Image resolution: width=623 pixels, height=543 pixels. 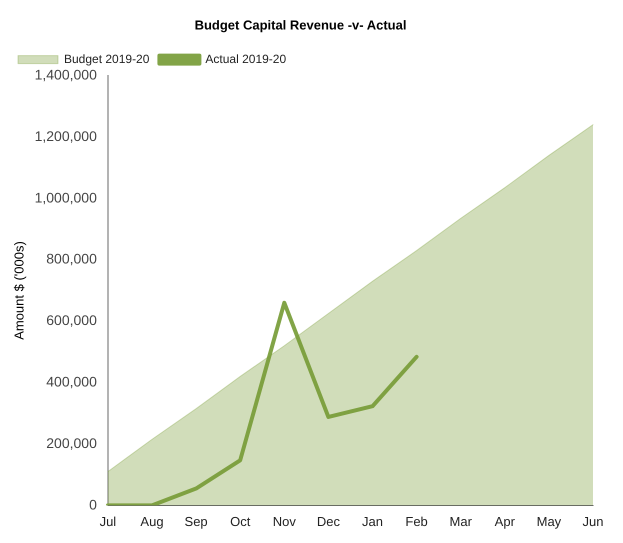 What do you see at coordinates (152, 521) in the screenshot?
I see `x-tick-label: Aug` at bounding box center [152, 521].